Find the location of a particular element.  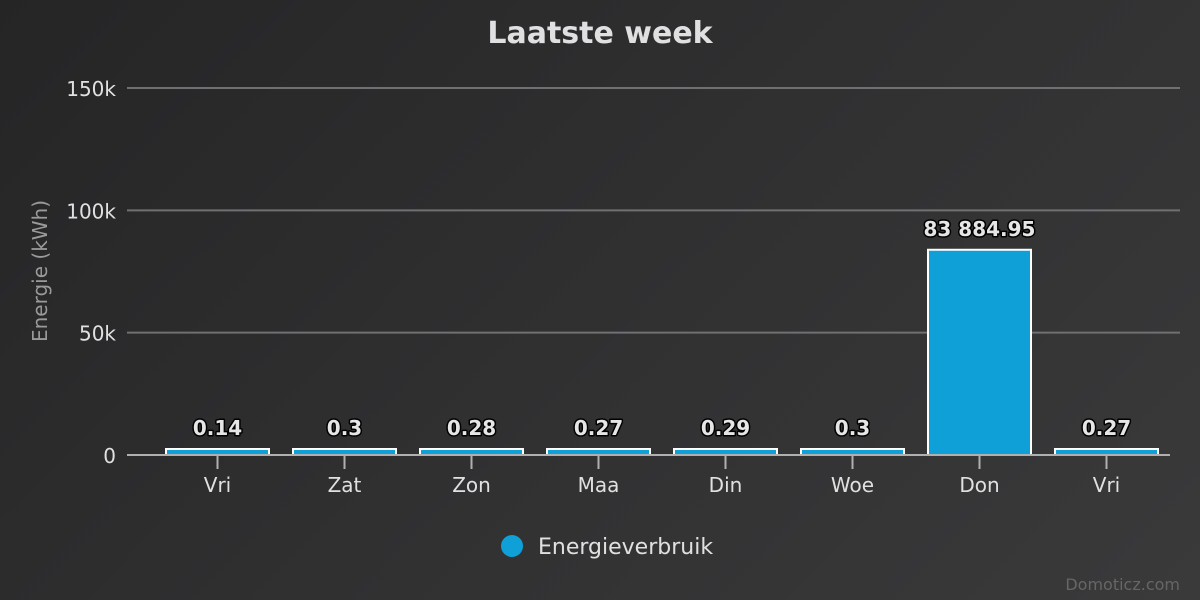

legend-label-energieverbruik: Energieverbruik is located at coordinates (625, 547).